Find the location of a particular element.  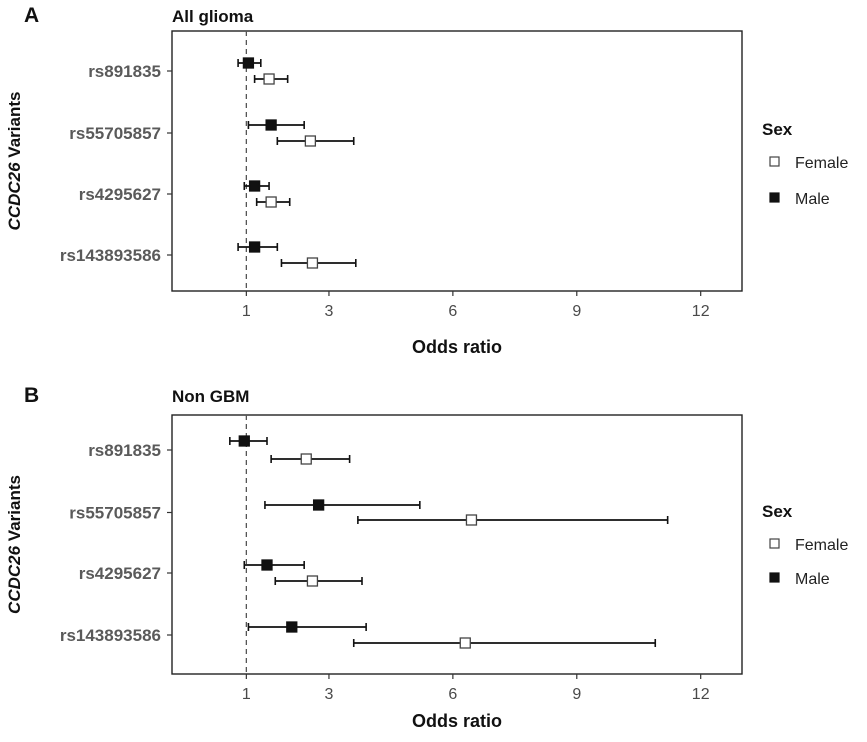

panel-letter: A is located at coordinates (31, 15).